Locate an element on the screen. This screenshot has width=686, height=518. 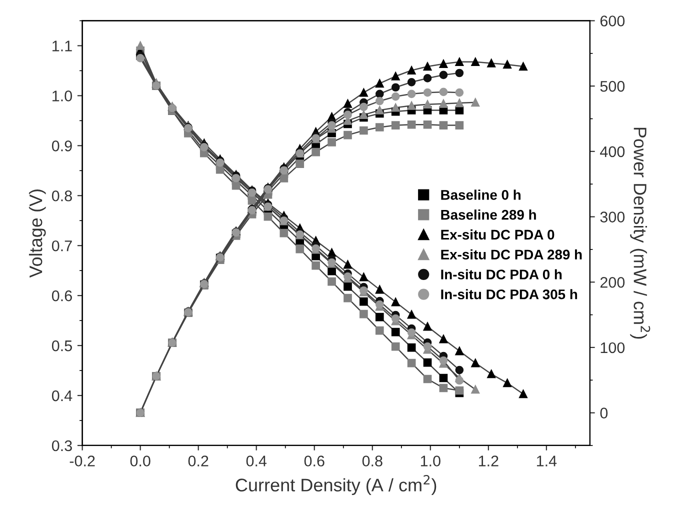
y2-tick-label: 0 is located at coordinates (604, 413).